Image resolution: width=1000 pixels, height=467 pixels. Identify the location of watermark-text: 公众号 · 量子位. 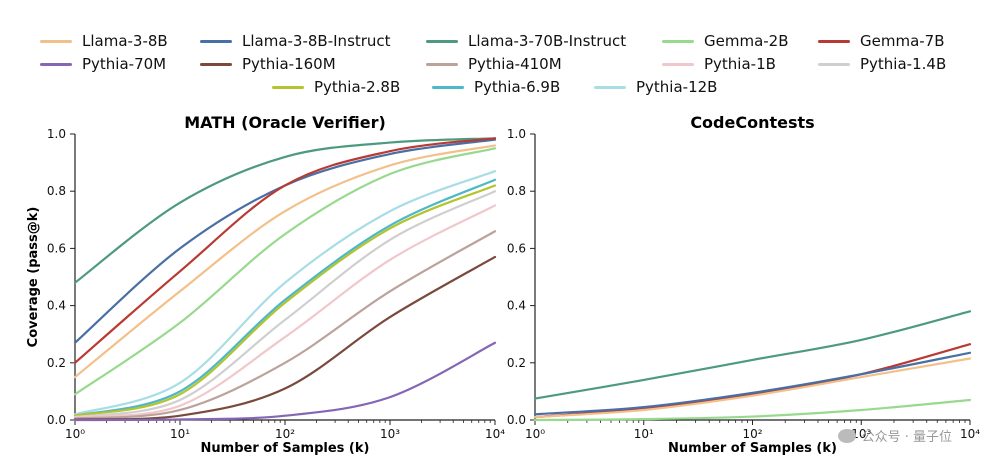
(906, 437).